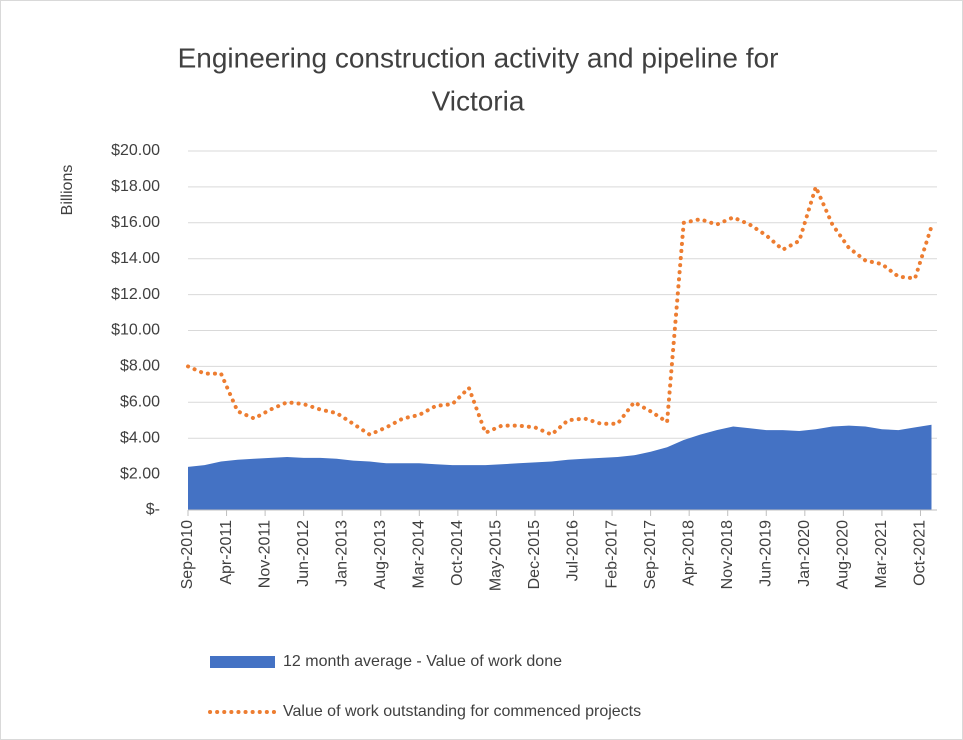  I want to click on y-tick-label: $-, so click(153, 509).